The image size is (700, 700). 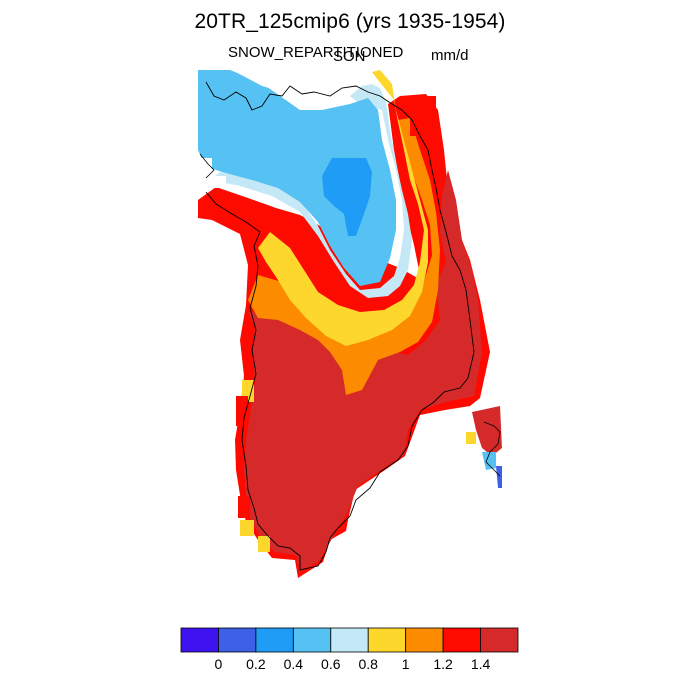 I want to click on yellow-band, so click(x=343, y=208).